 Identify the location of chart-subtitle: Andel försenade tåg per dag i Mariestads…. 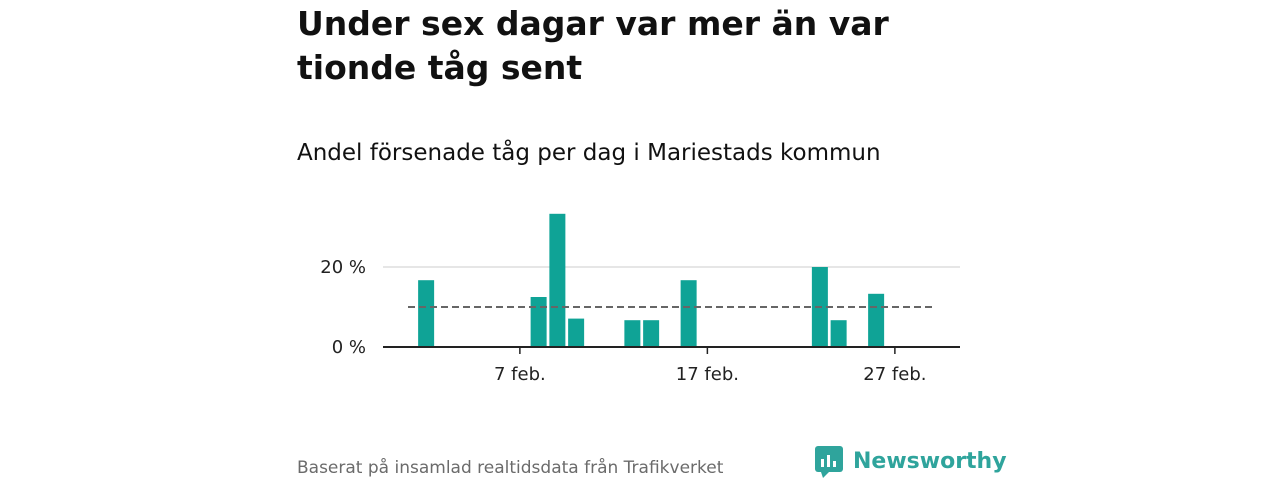
(589, 153).